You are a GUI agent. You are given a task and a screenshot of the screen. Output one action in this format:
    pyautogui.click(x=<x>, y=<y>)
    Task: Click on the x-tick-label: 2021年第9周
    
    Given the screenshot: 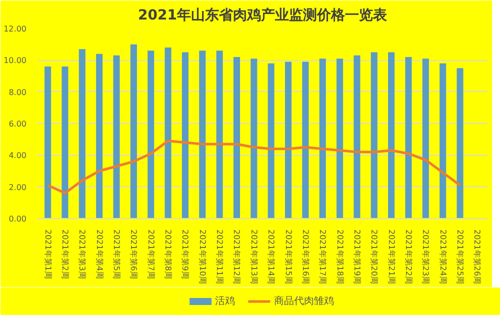 What is the action you would take?
    pyautogui.click(x=185, y=254)
    